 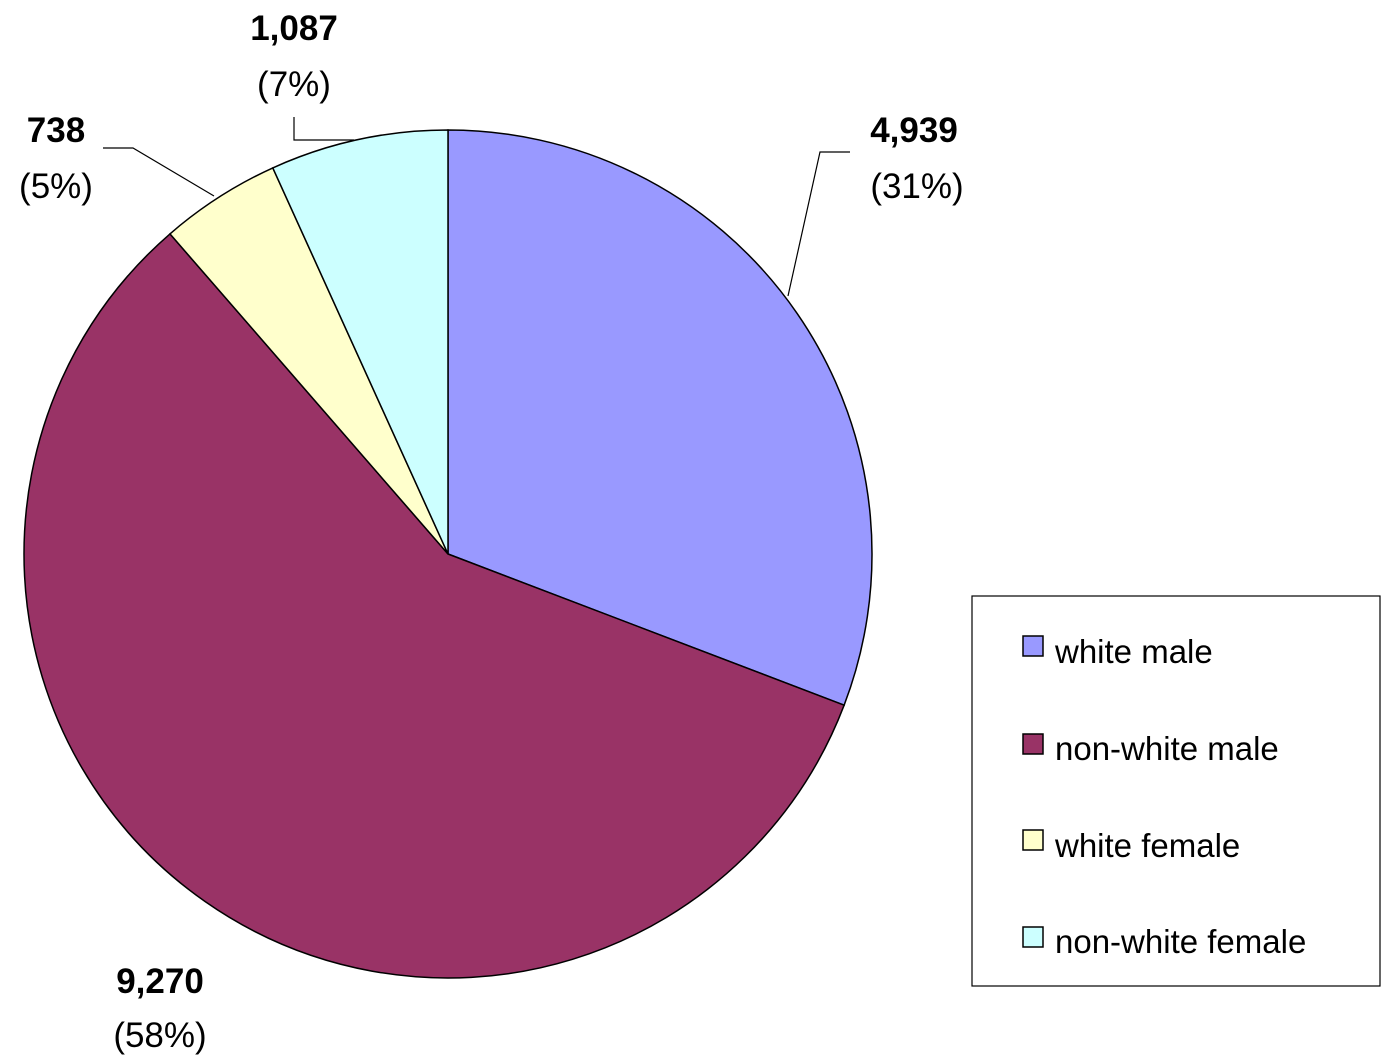 I want to click on data-label-value-non-white-female: 1,087, so click(x=294, y=28).